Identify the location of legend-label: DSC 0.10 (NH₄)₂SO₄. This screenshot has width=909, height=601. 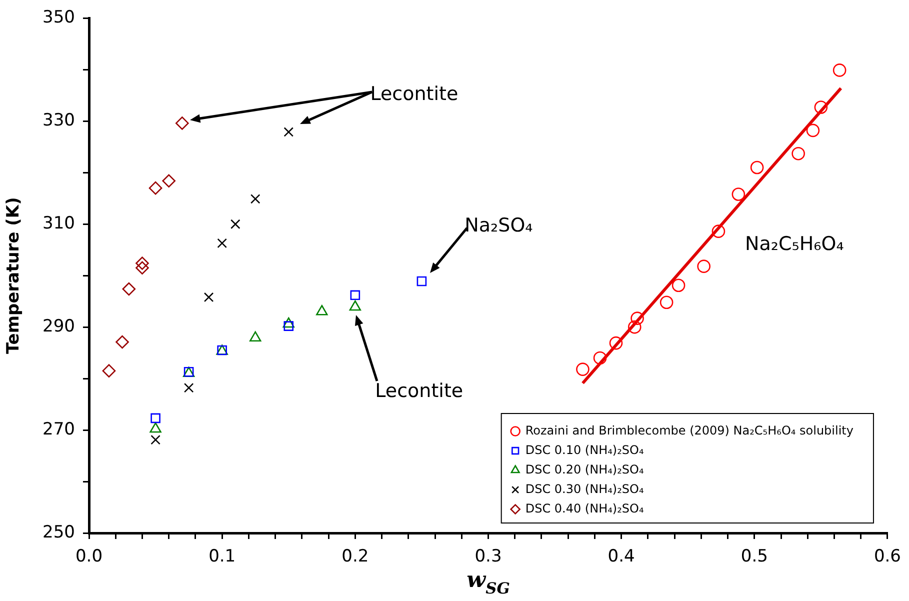
(584, 449).